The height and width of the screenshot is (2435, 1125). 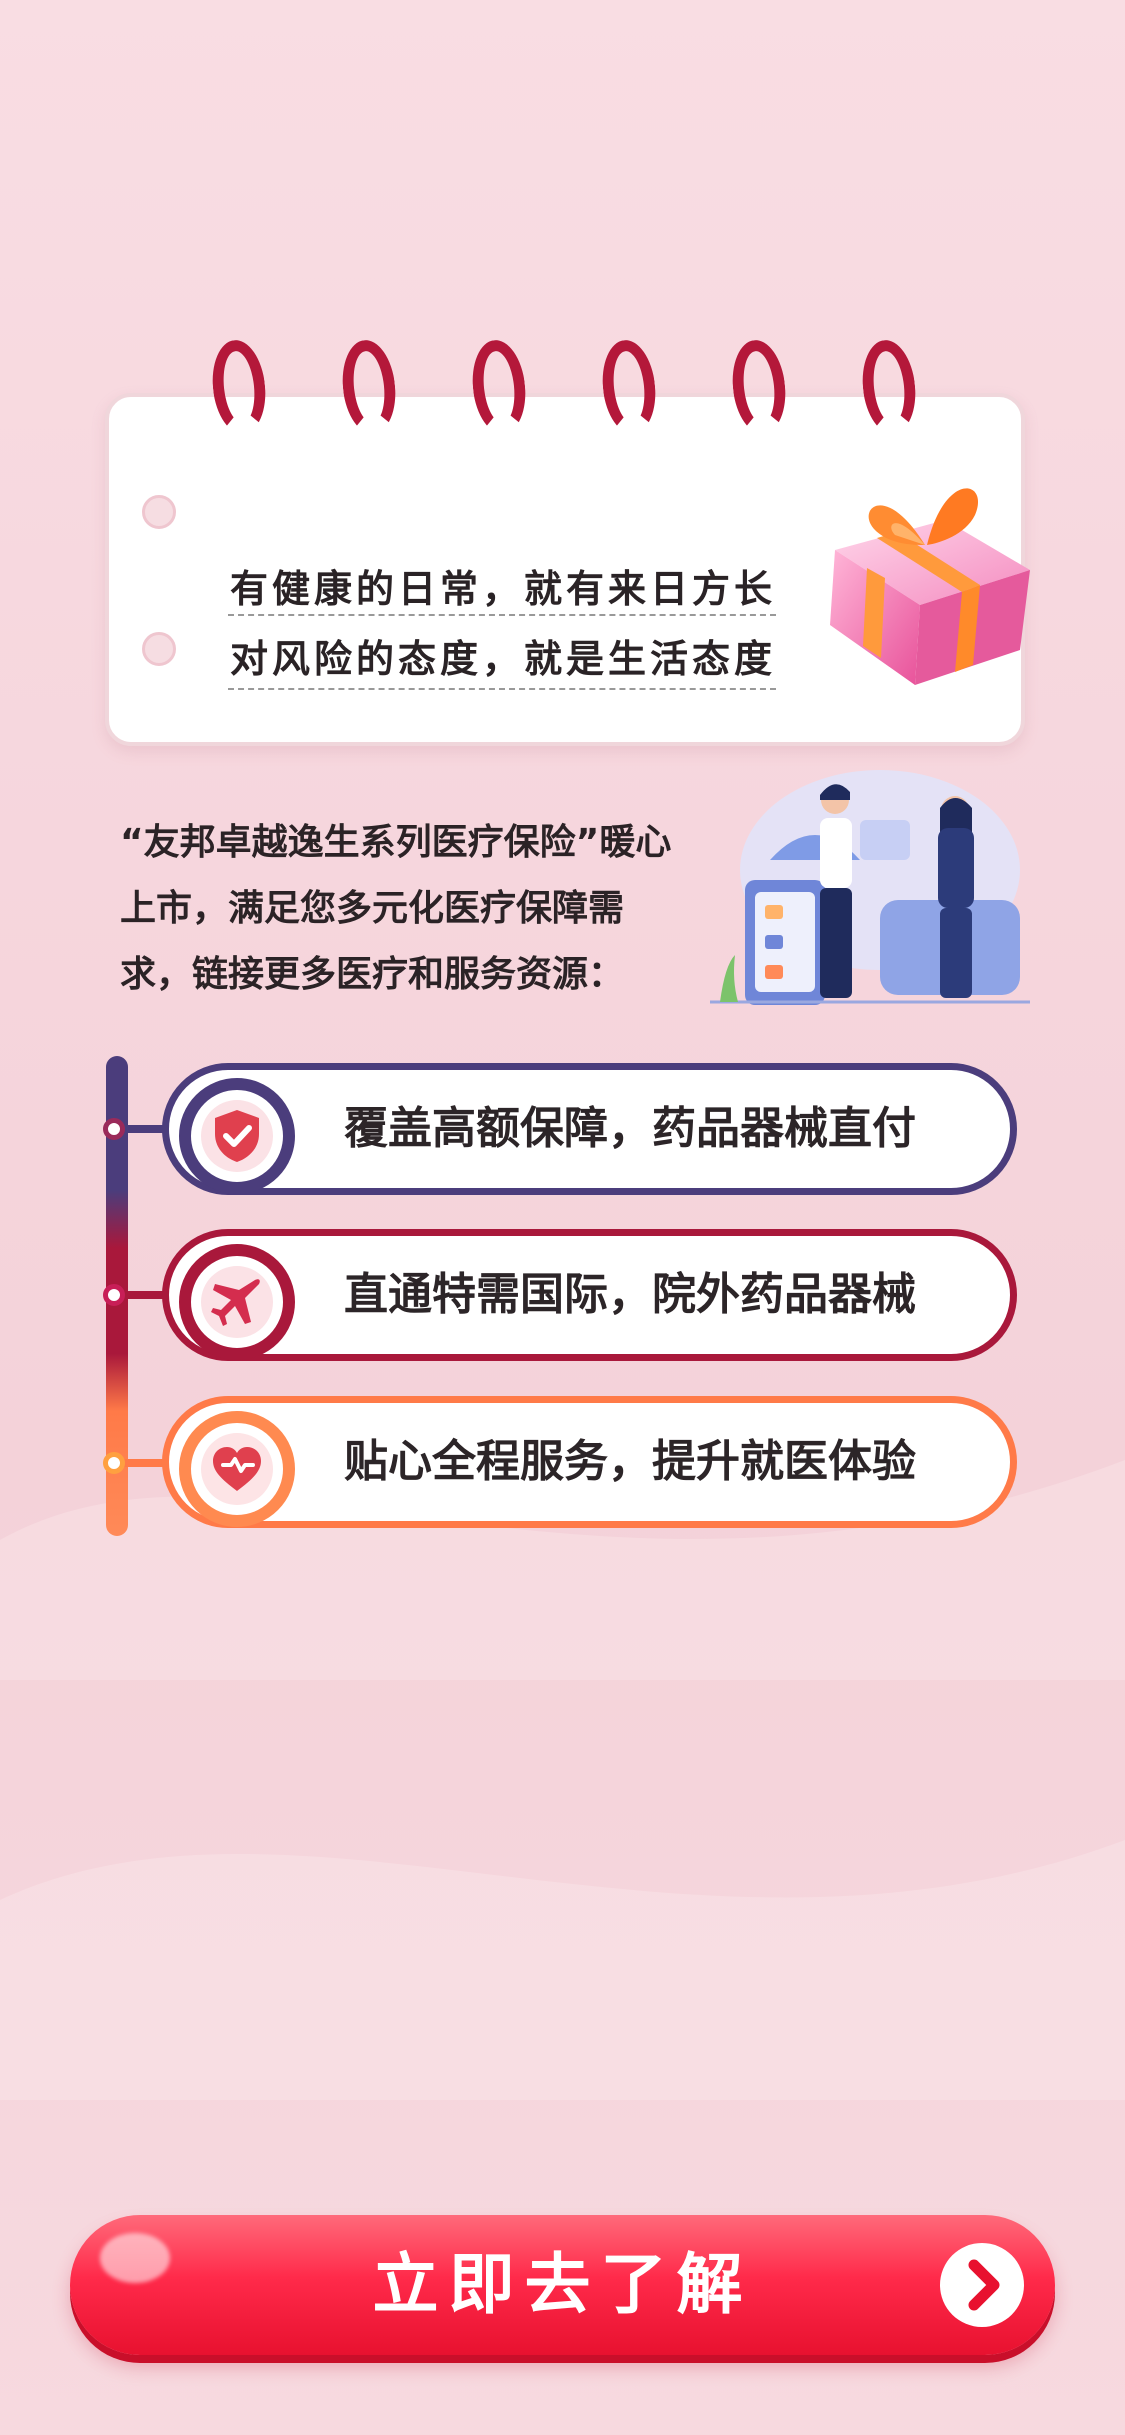 I want to click on airplane-icon, so click(x=235, y=1302).